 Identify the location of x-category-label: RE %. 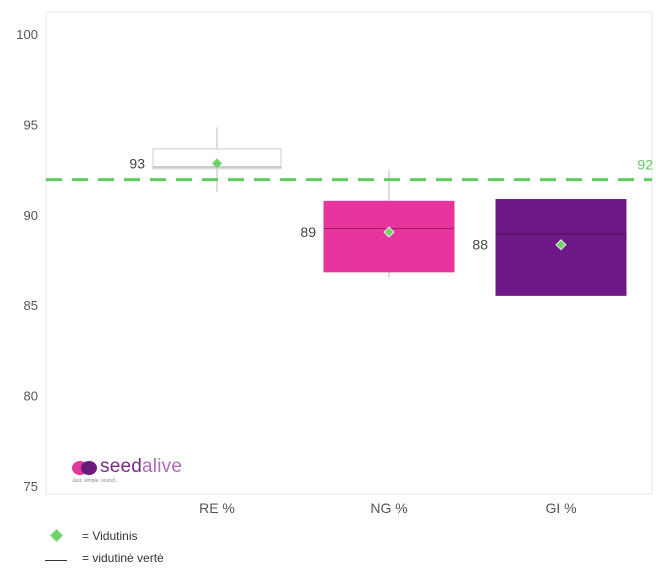
(217, 508).